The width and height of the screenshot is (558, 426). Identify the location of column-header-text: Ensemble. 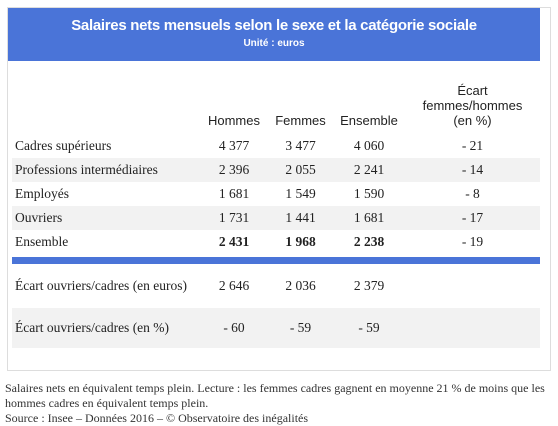
(369, 120).